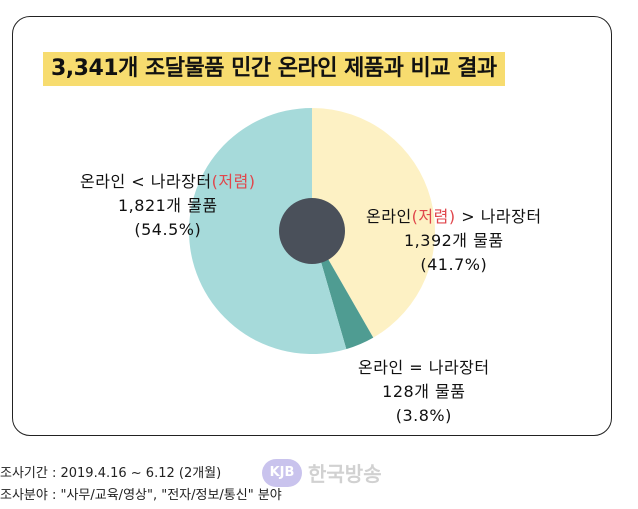  Describe the element at coordinates (268, 231) in the screenshot. I see `pie-slice-naramarket-cheaper` at that location.